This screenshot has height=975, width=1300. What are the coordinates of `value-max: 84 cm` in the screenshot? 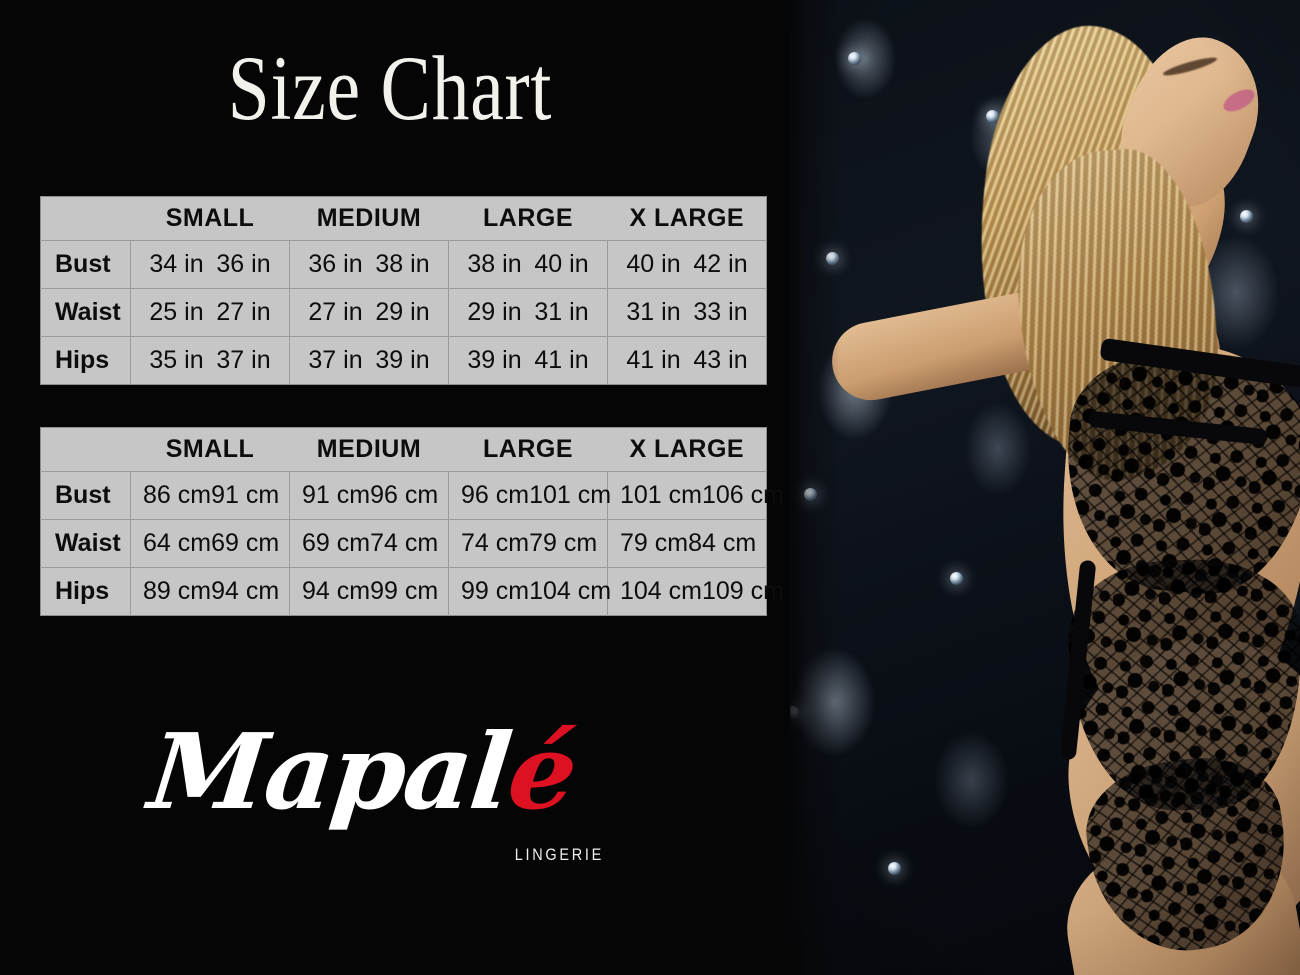 It's located at (722, 543).